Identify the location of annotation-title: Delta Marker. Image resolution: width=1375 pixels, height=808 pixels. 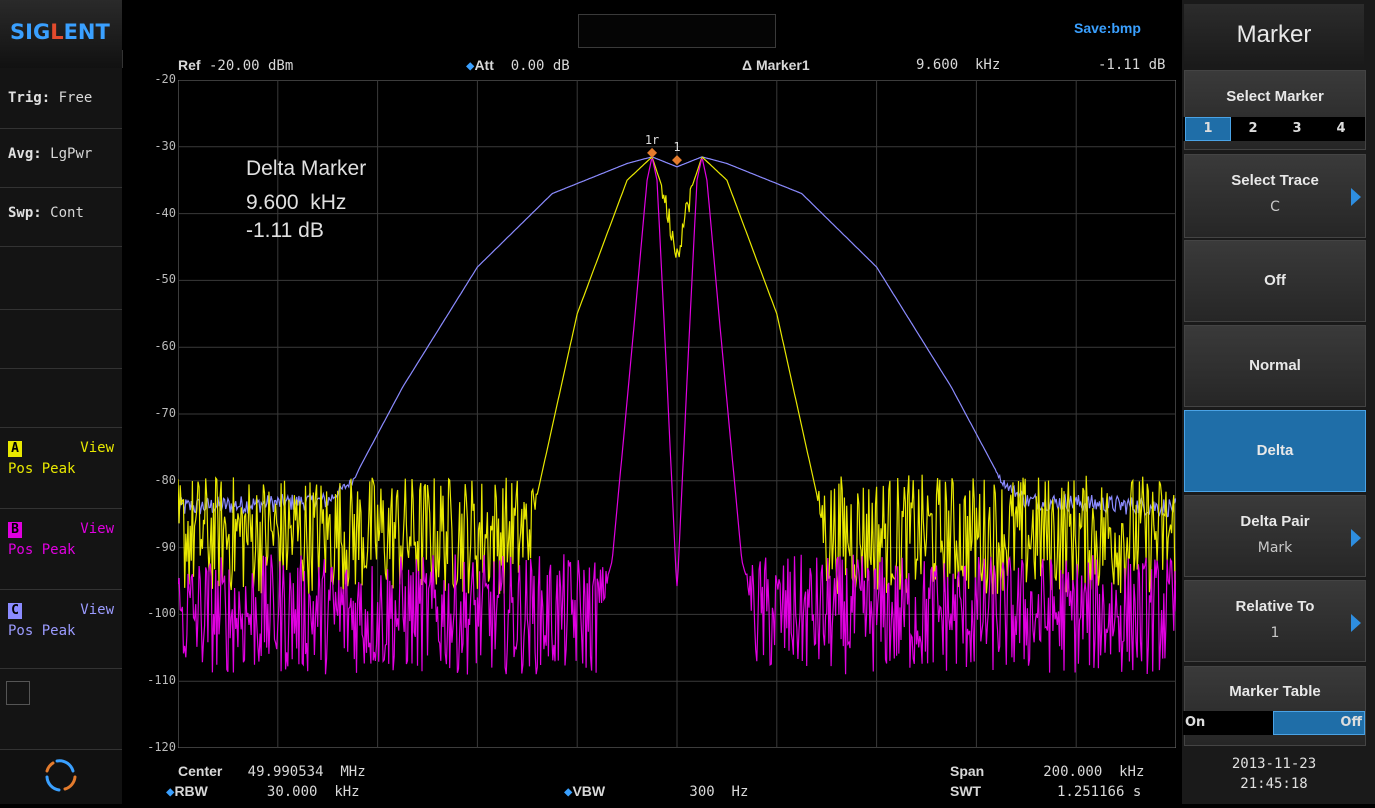
(306, 168).